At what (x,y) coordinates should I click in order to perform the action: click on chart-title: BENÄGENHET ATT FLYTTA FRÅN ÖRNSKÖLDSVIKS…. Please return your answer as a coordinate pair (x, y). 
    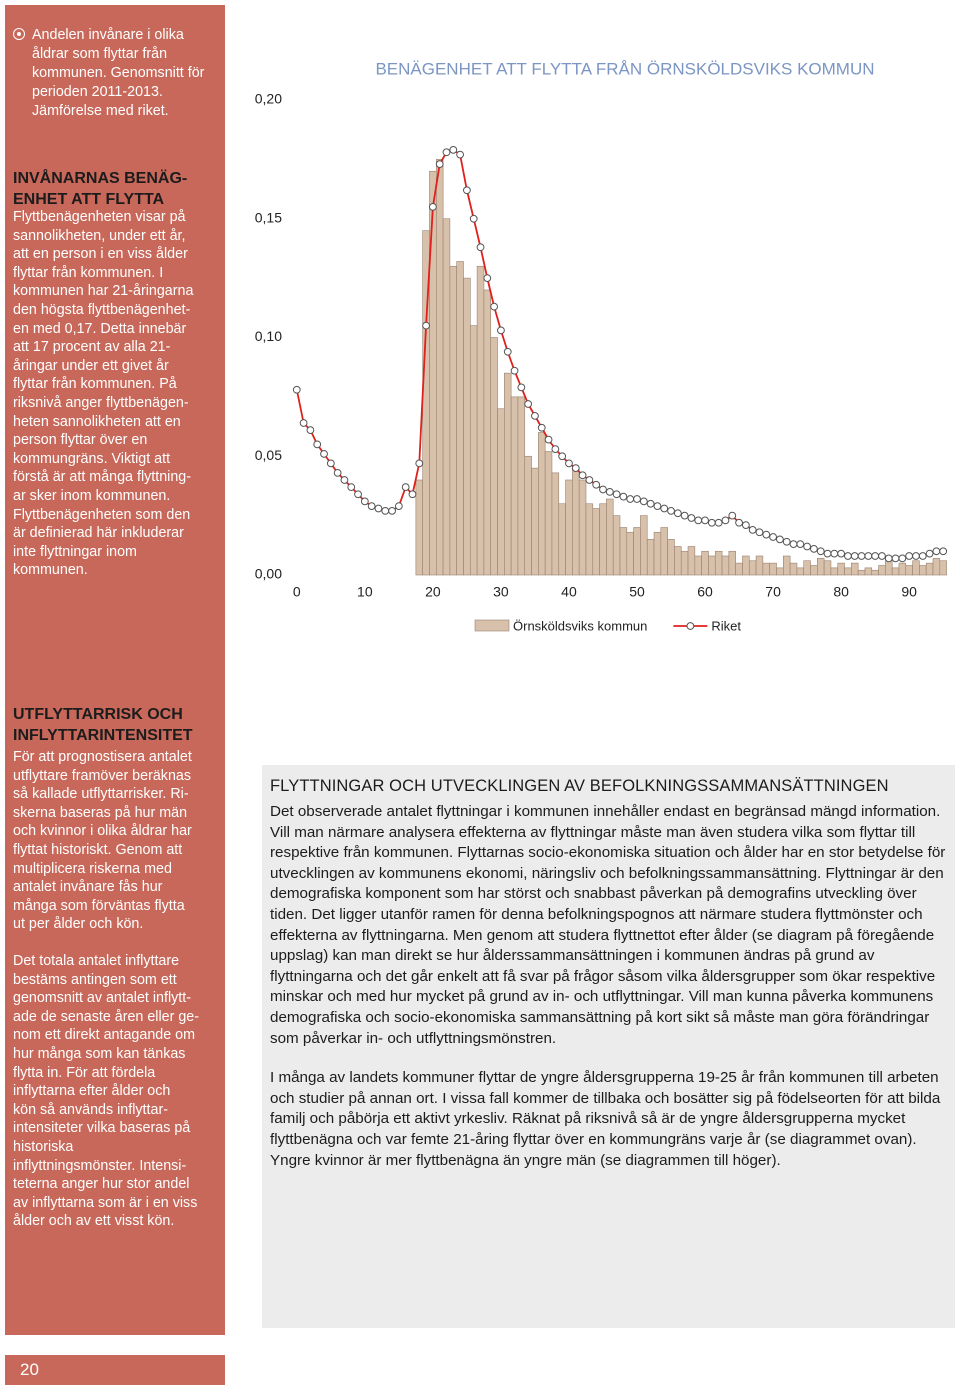
    Looking at the image, I should click on (624, 68).